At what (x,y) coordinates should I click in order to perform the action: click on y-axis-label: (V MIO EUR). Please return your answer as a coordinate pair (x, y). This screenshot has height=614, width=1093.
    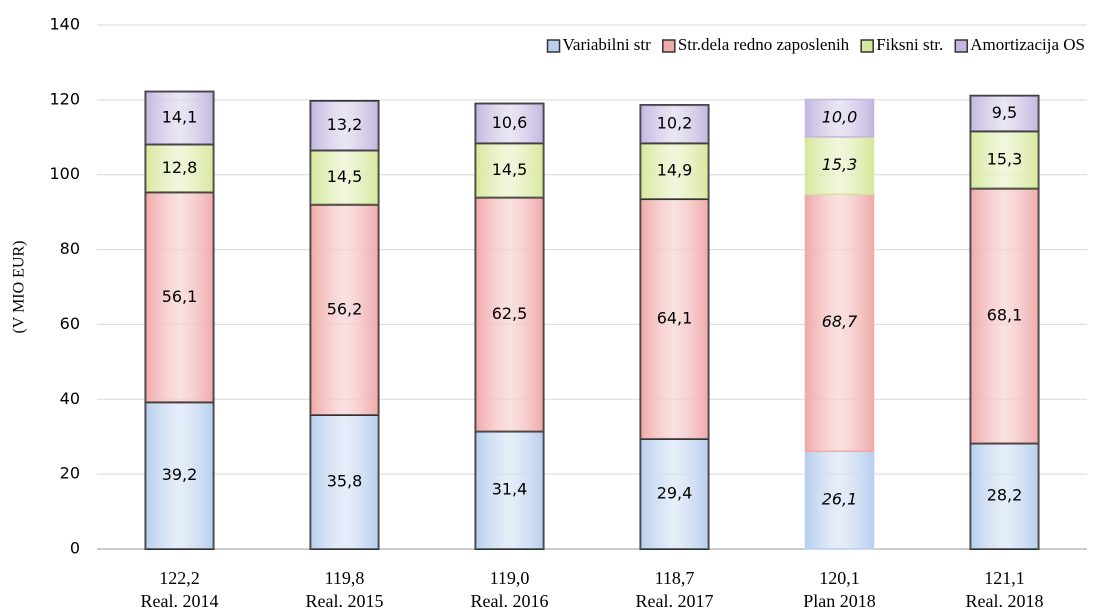
    Looking at the image, I should click on (19, 286).